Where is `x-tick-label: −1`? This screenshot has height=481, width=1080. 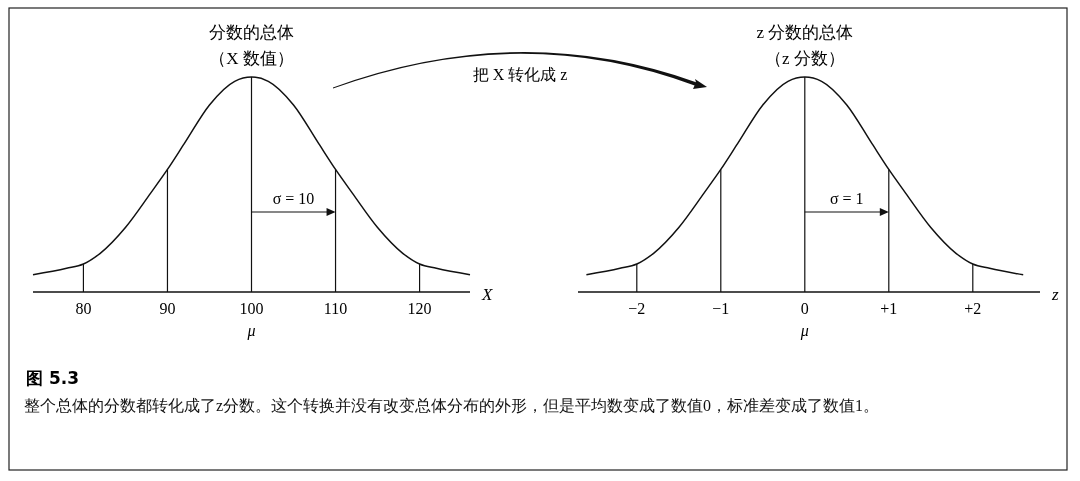 x-tick-label: −1 is located at coordinates (721, 308).